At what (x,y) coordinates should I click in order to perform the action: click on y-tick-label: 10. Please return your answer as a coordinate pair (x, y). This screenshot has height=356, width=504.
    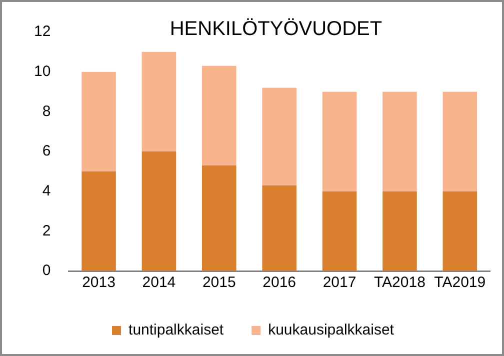
    Looking at the image, I should click on (42, 71).